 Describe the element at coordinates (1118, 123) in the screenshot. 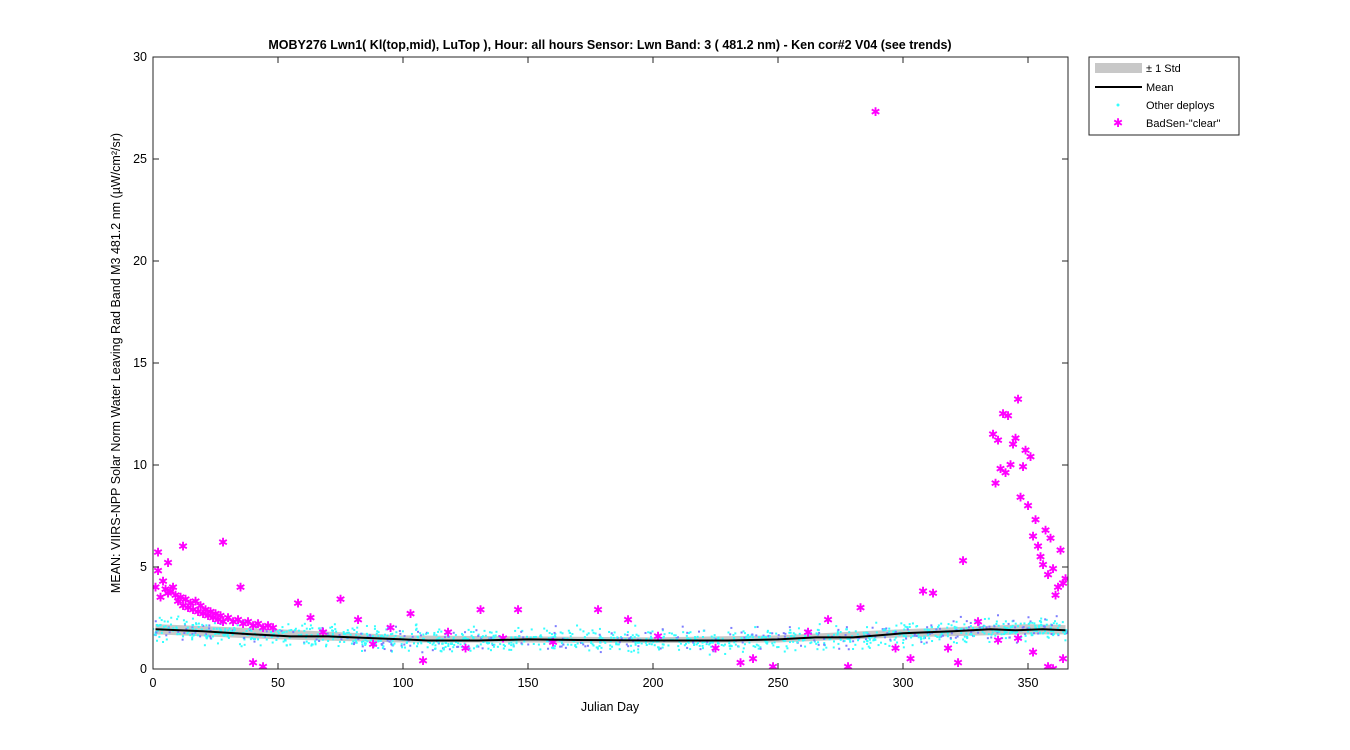

I see `legend-badsen-swatch: ✱` at that location.